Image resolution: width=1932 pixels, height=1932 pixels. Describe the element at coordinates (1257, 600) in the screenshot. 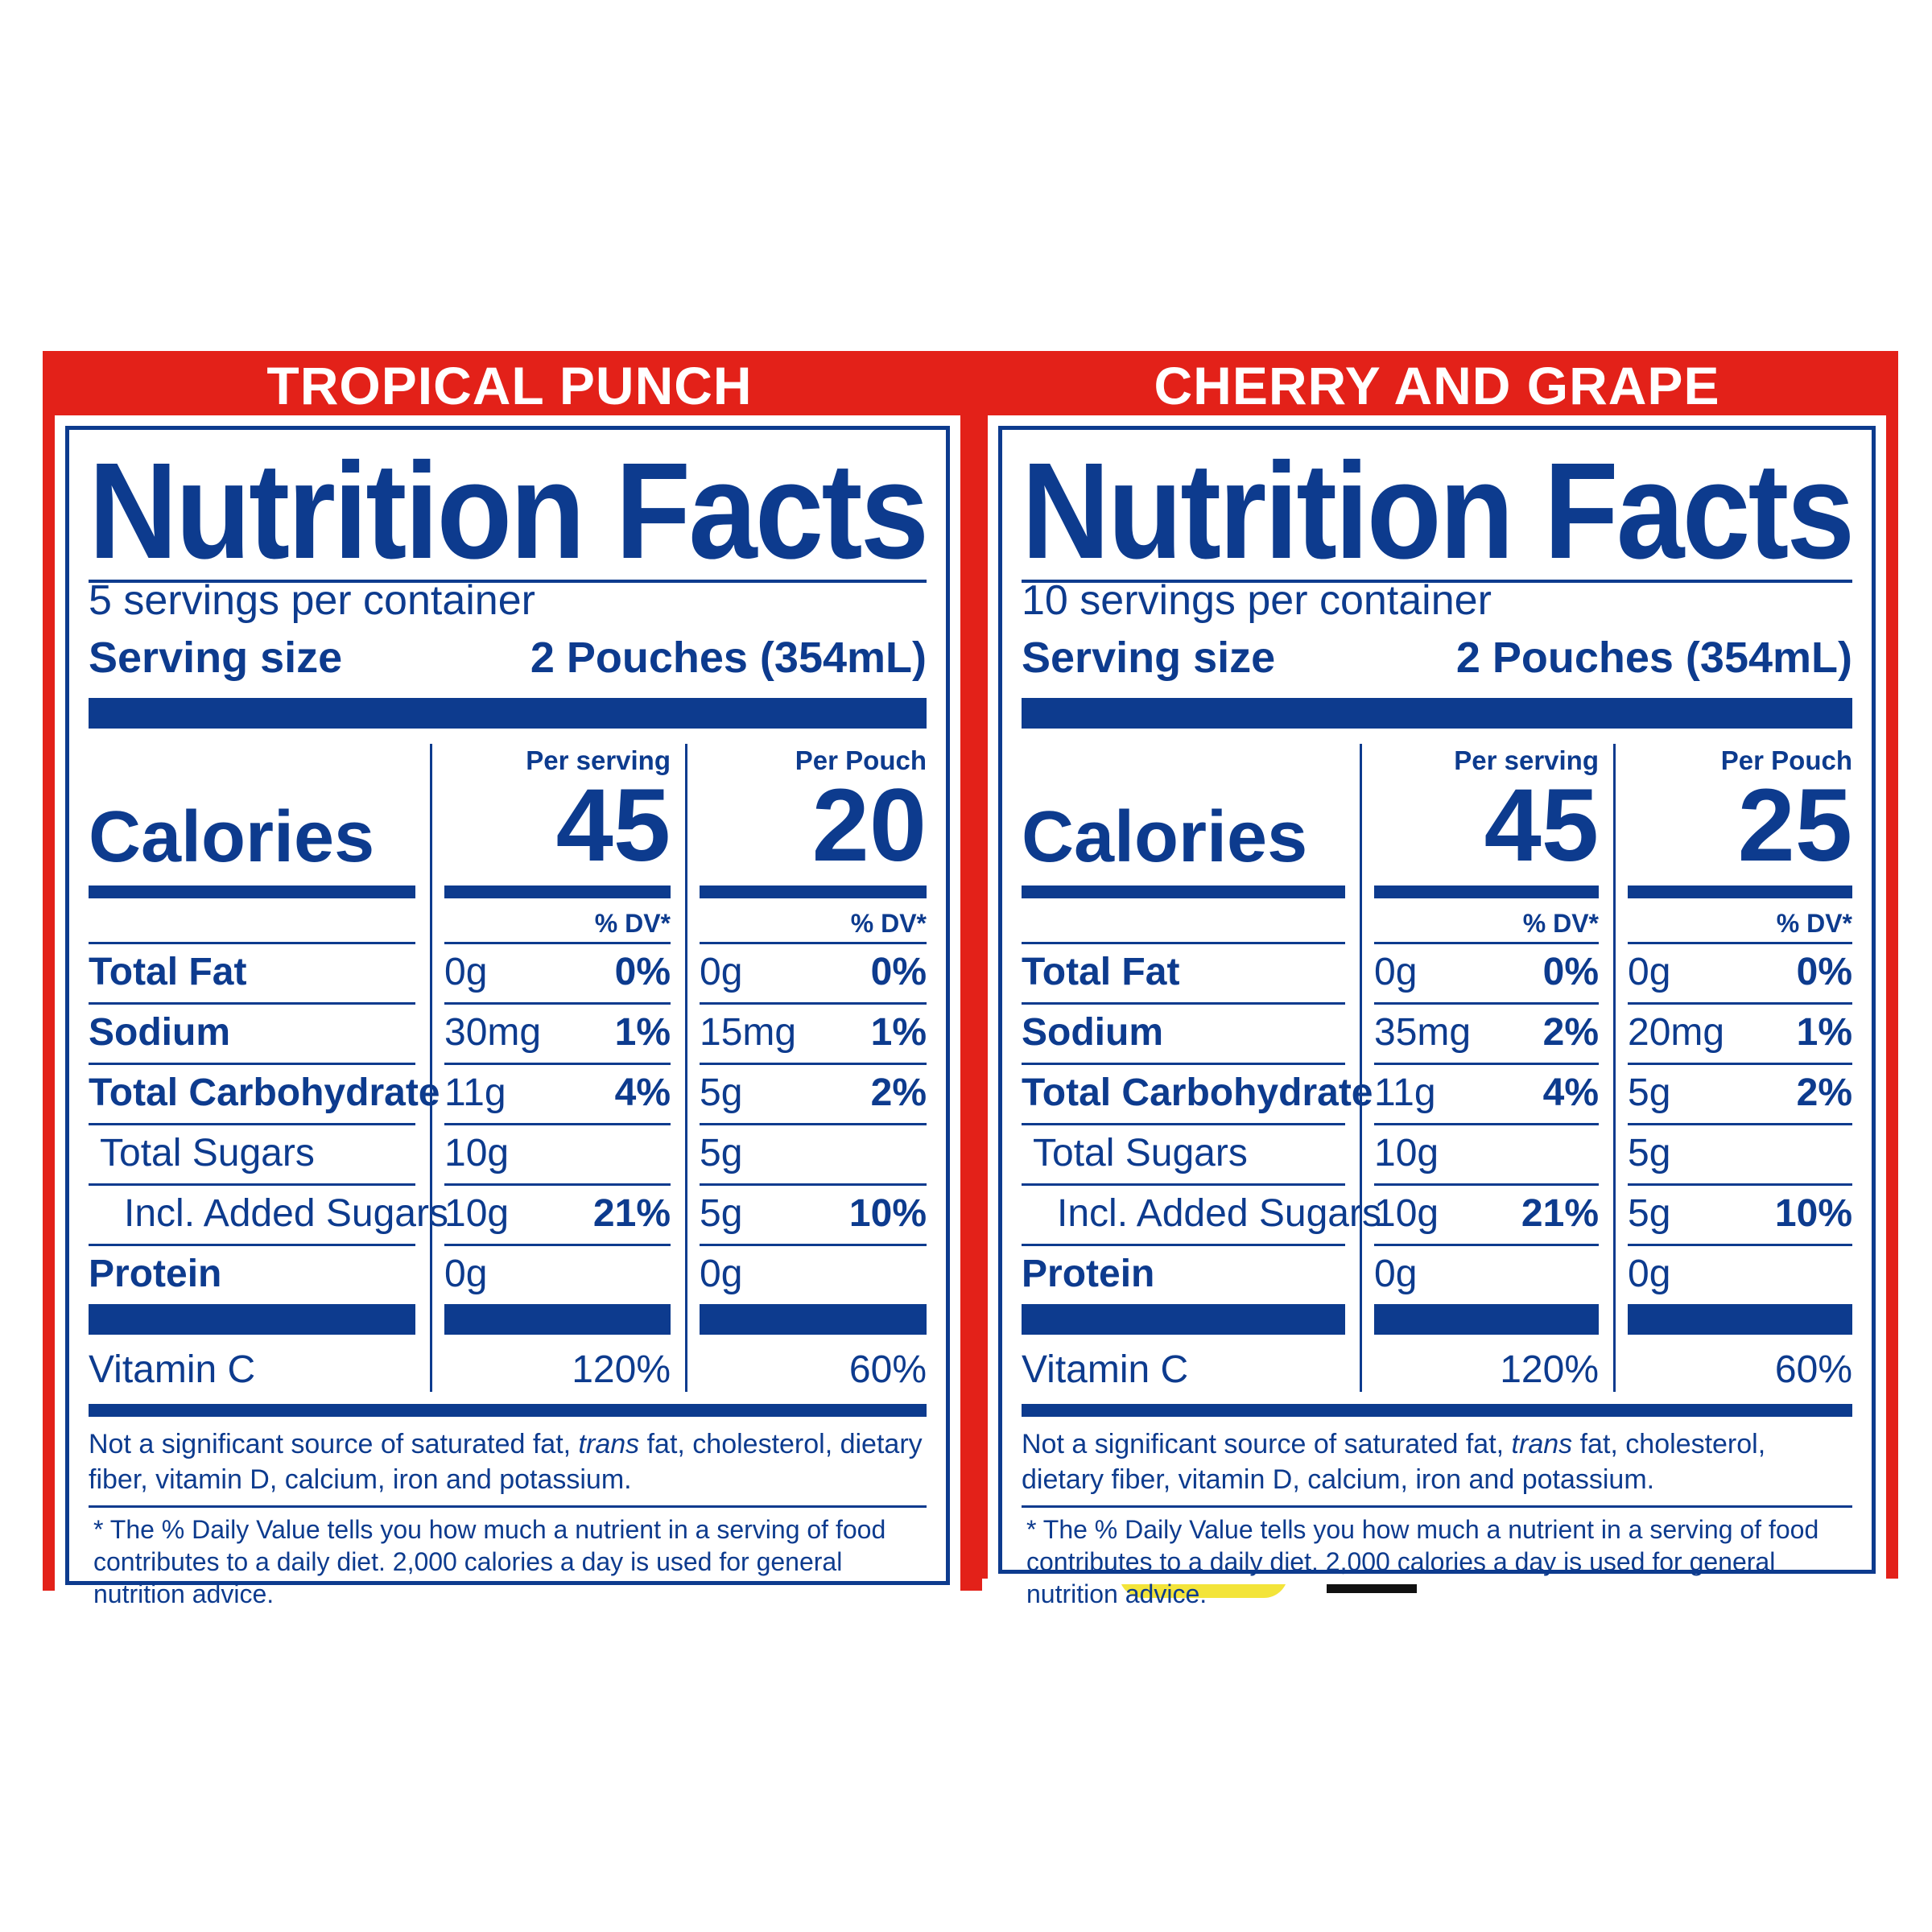

I see `servings-per-container: 10 servings per container` at that location.